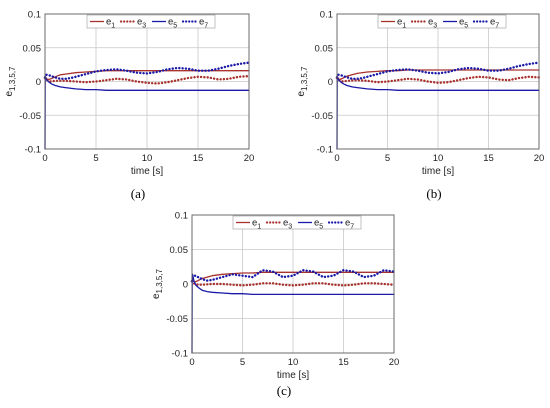  What do you see at coordinates (433, 193) in the screenshot?
I see `panel-caption: (b)` at bounding box center [433, 193].